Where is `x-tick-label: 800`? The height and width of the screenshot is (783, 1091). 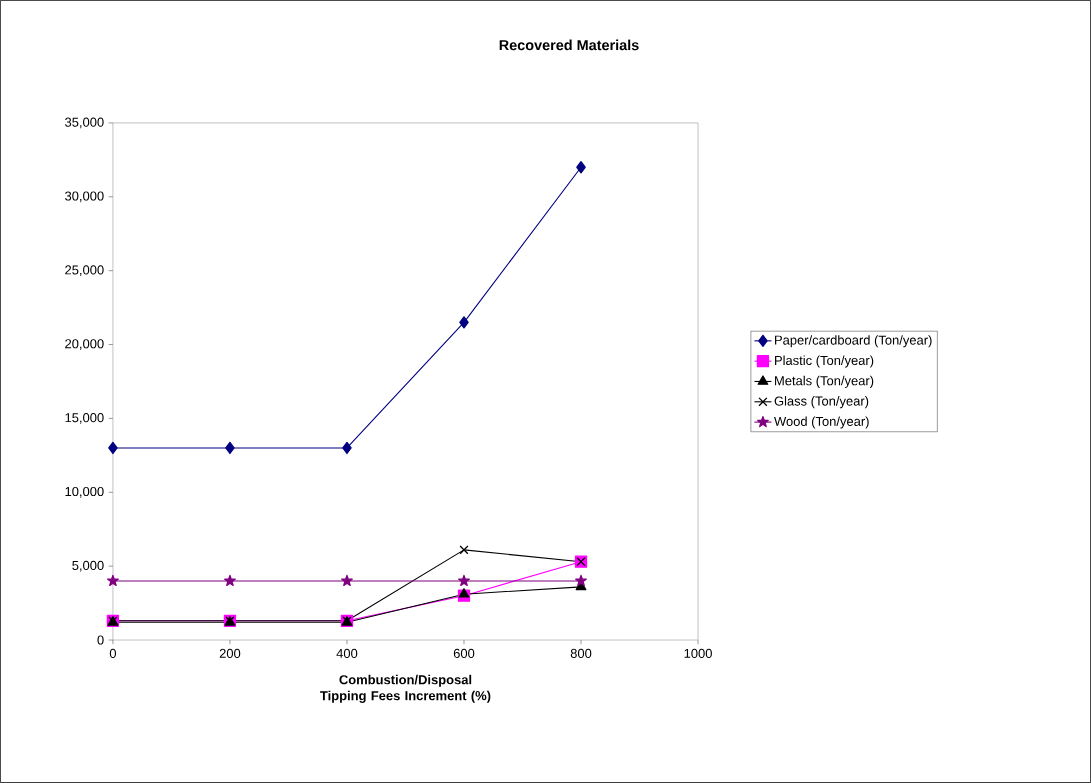
x-tick-label: 800 is located at coordinates (581, 653).